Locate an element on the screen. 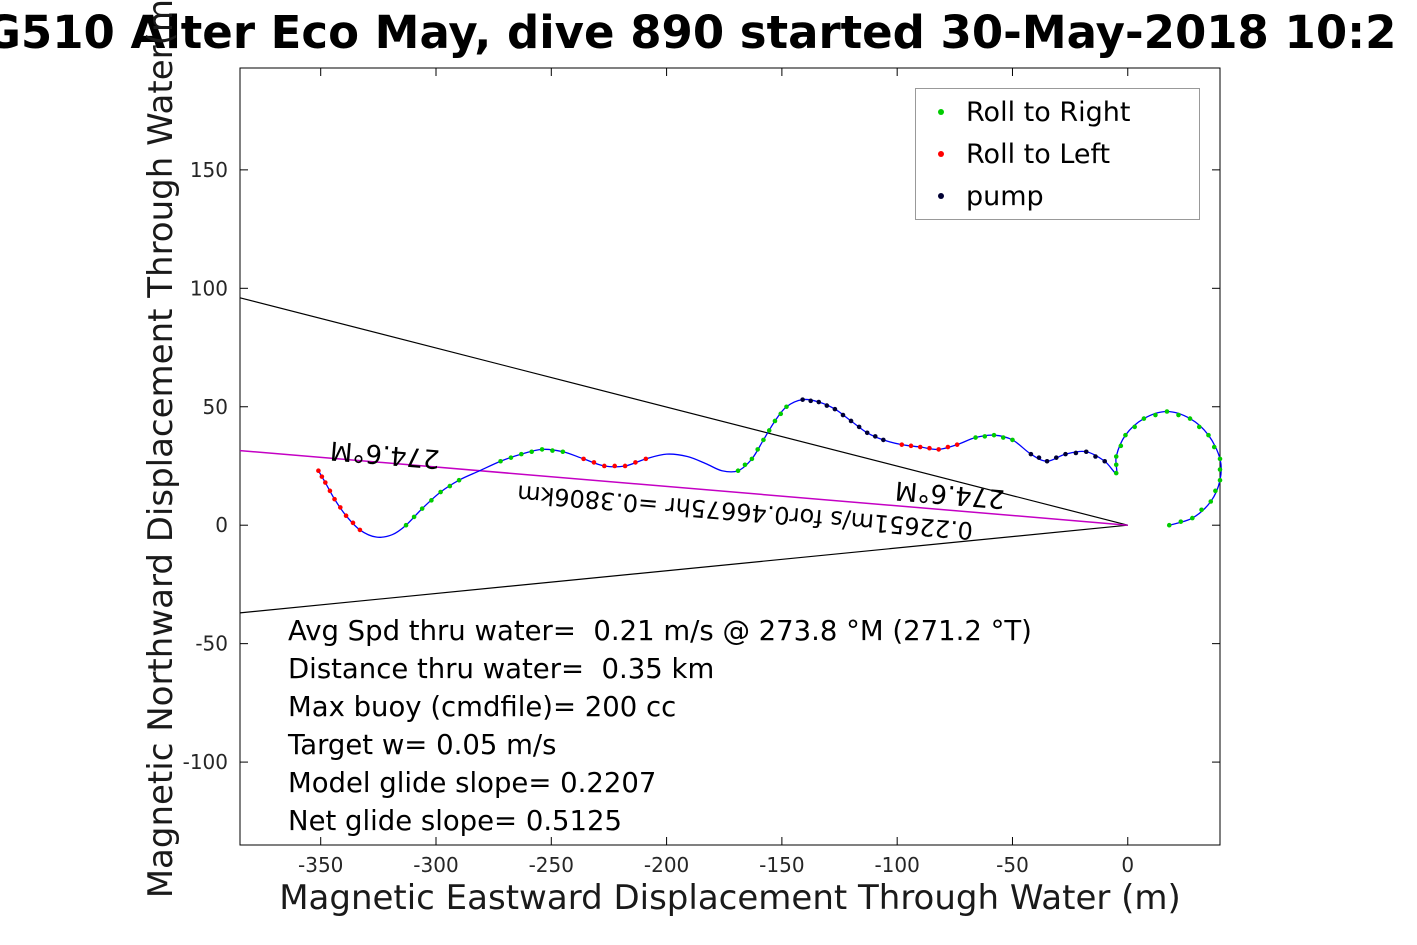 The image size is (1417, 945). y-tick-label: 0 is located at coordinates (221, 525).